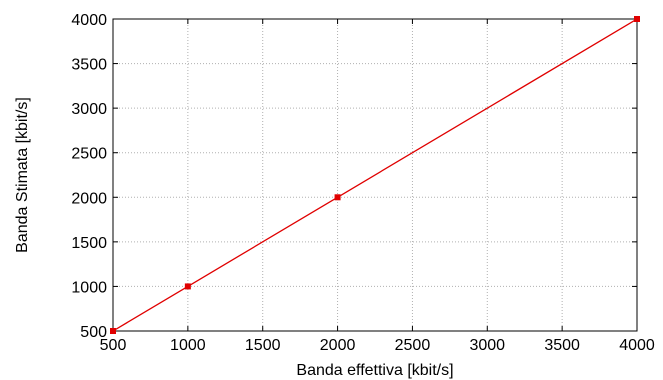 The width and height of the screenshot is (663, 380). I want to click on y-tick-label: 3000, so click(89, 109).